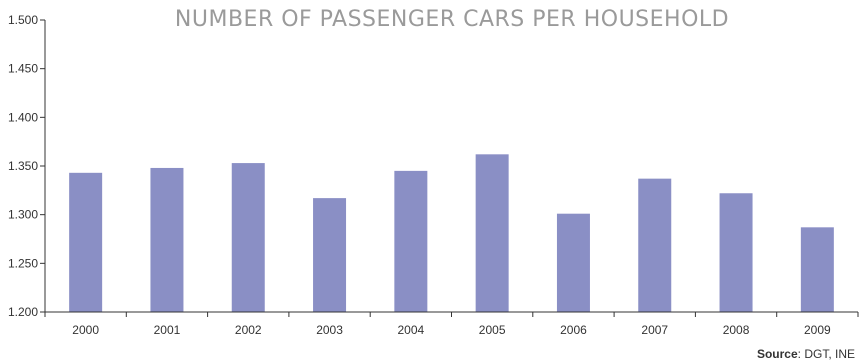 The height and width of the screenshot is (363, 859). What do you see at coordinates (248, 330) in the screenshot?
I see `x-tick-label: 2002` at bounding box center [248, 330].